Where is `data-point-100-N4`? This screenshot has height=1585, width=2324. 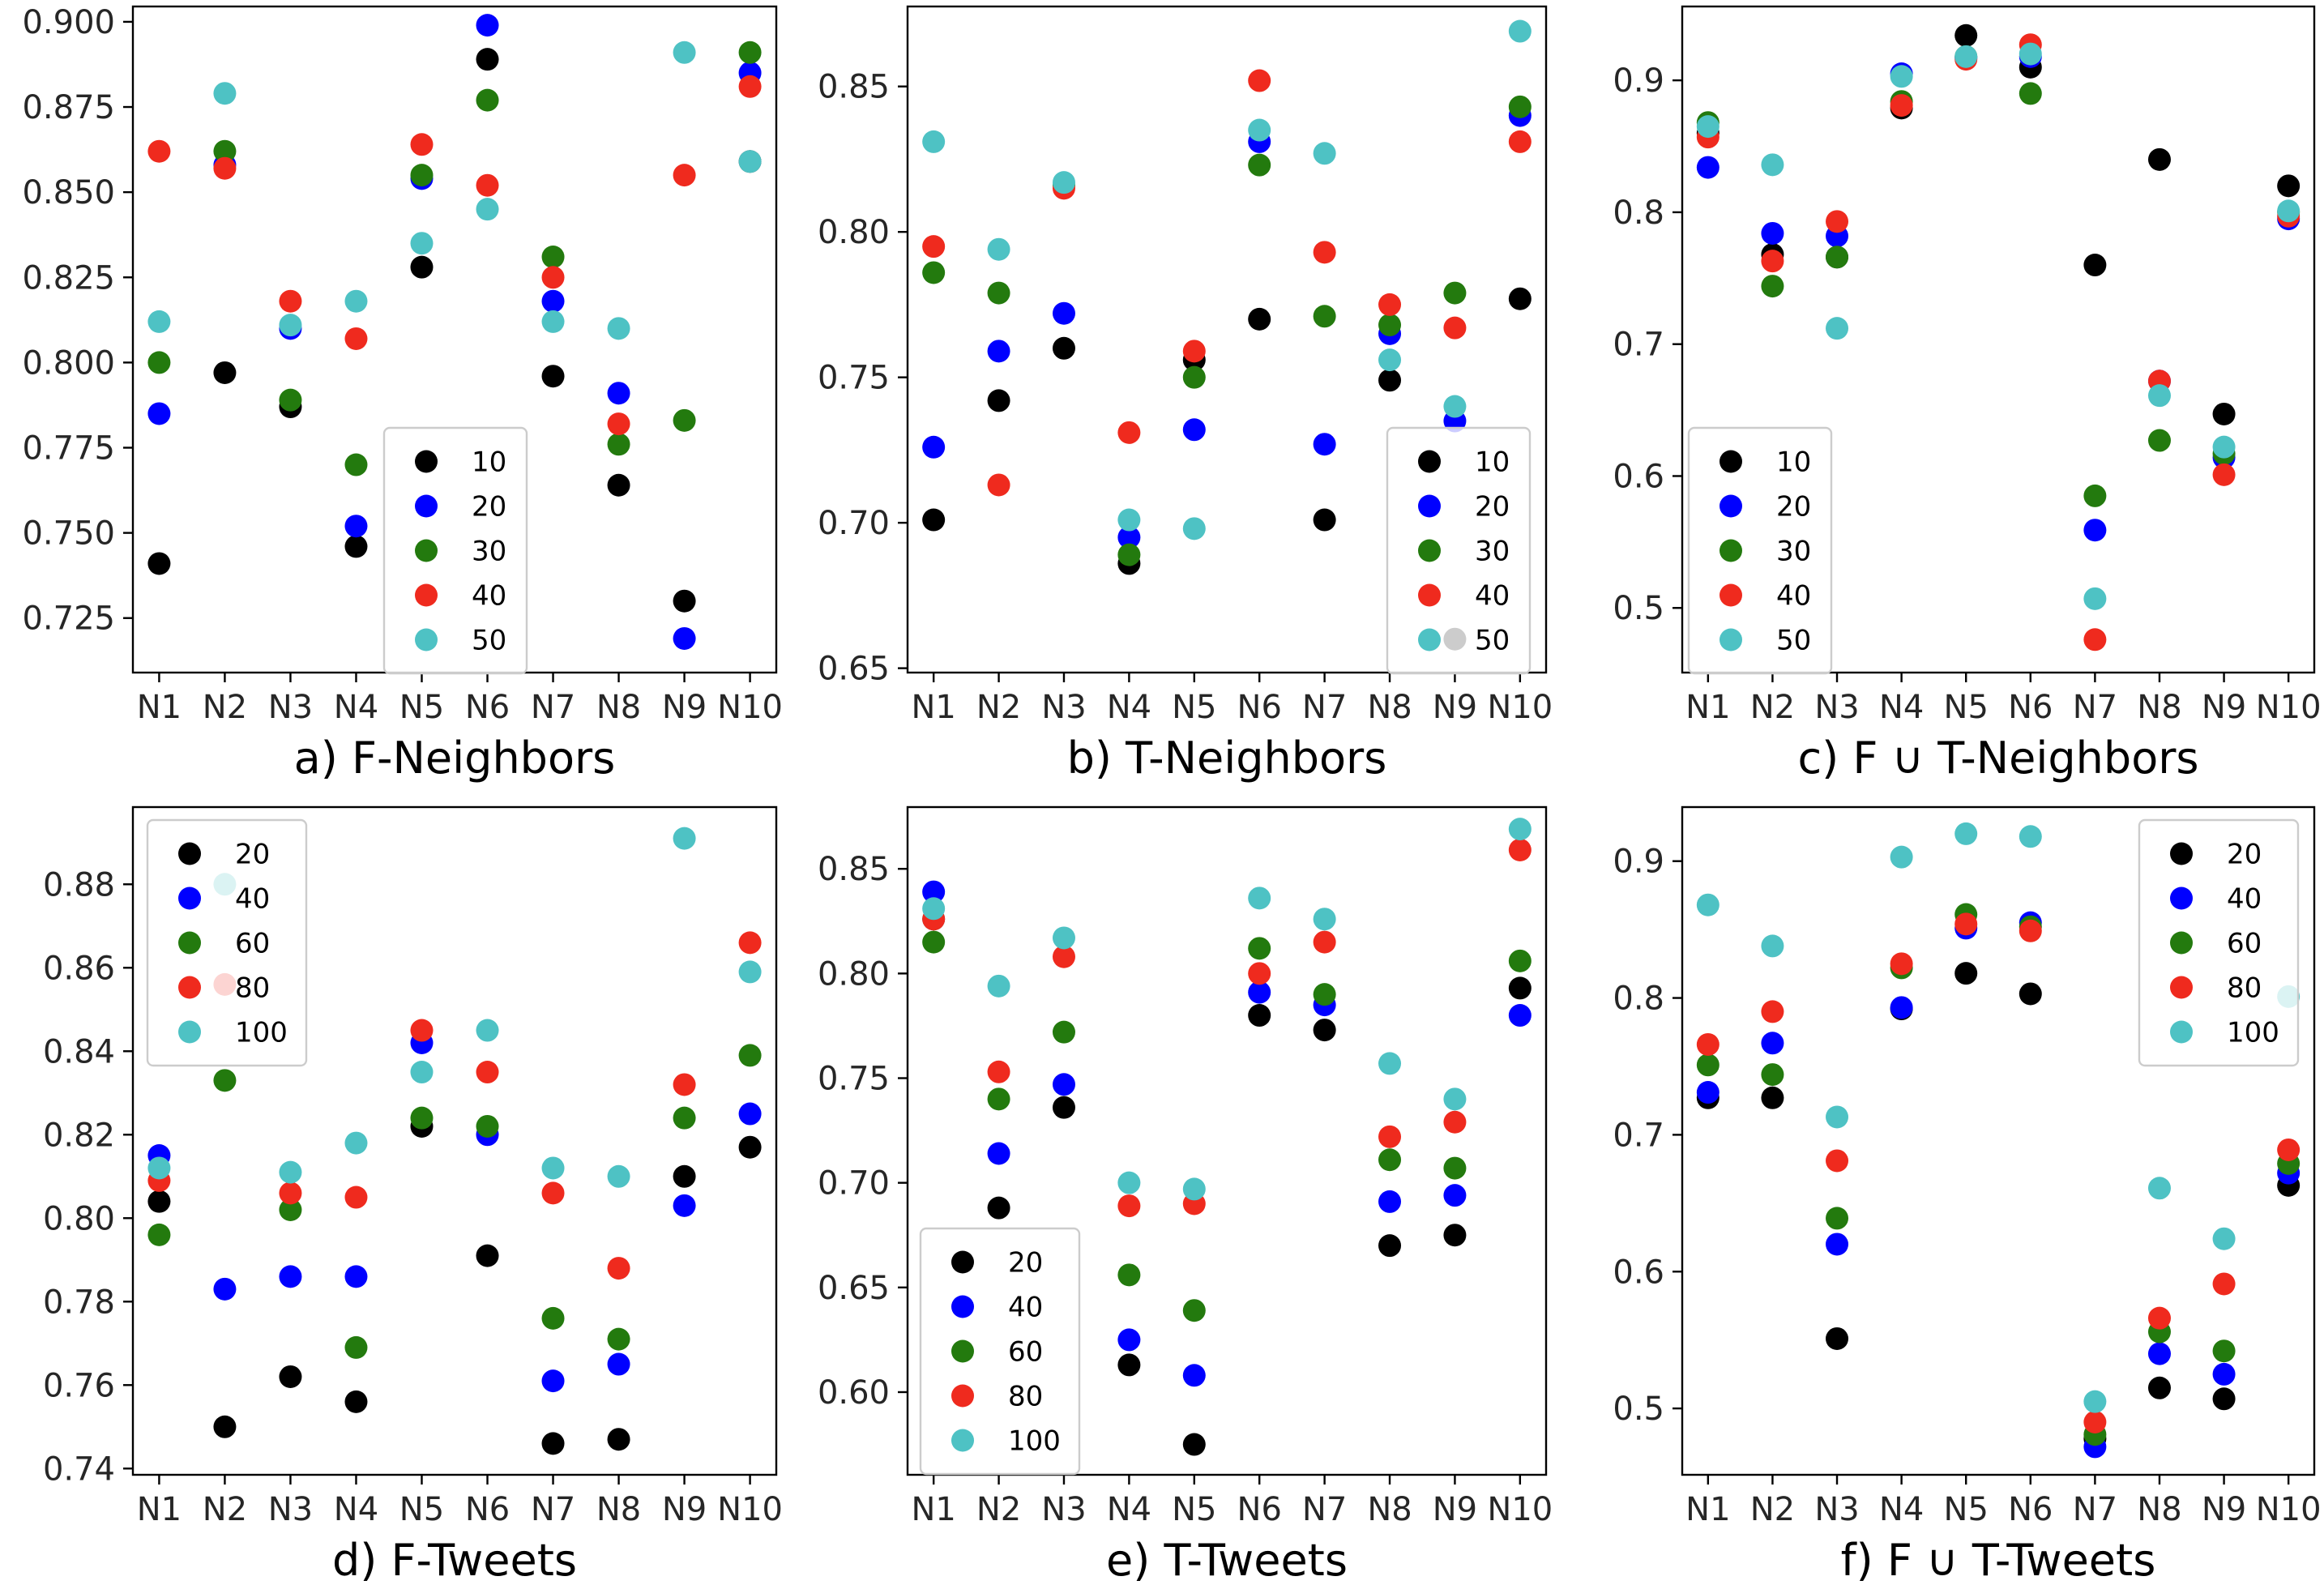 data-point-100-N4 is located at coordinates (1129, 1182).